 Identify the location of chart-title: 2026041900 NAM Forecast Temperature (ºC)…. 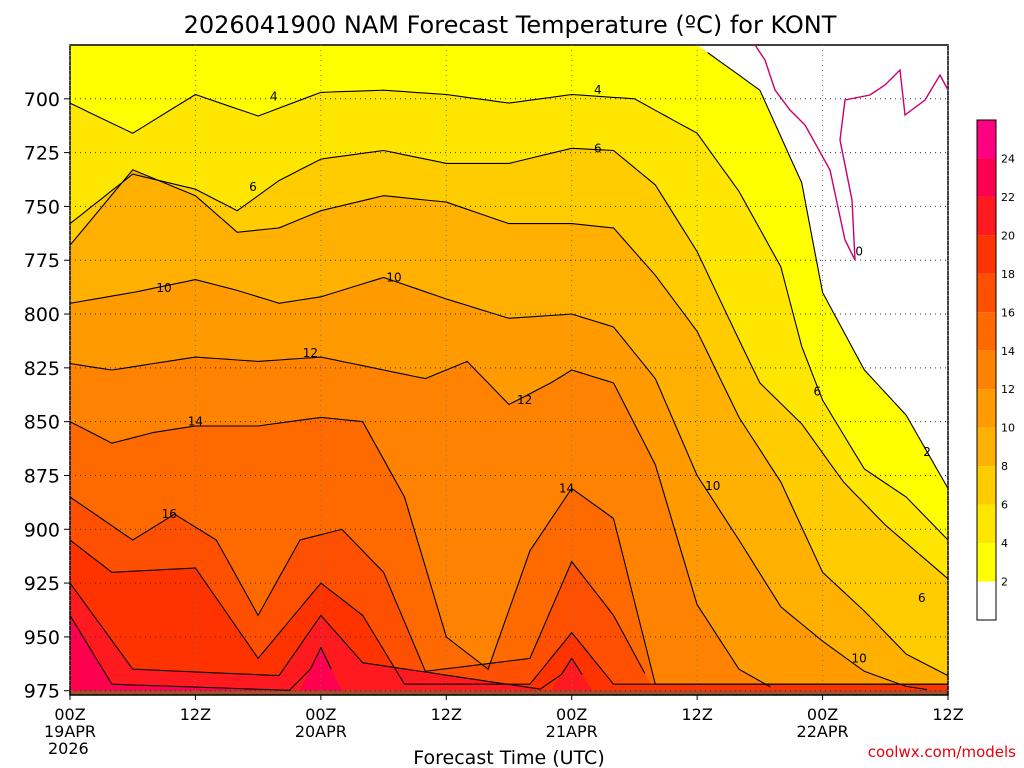
(510, 25).